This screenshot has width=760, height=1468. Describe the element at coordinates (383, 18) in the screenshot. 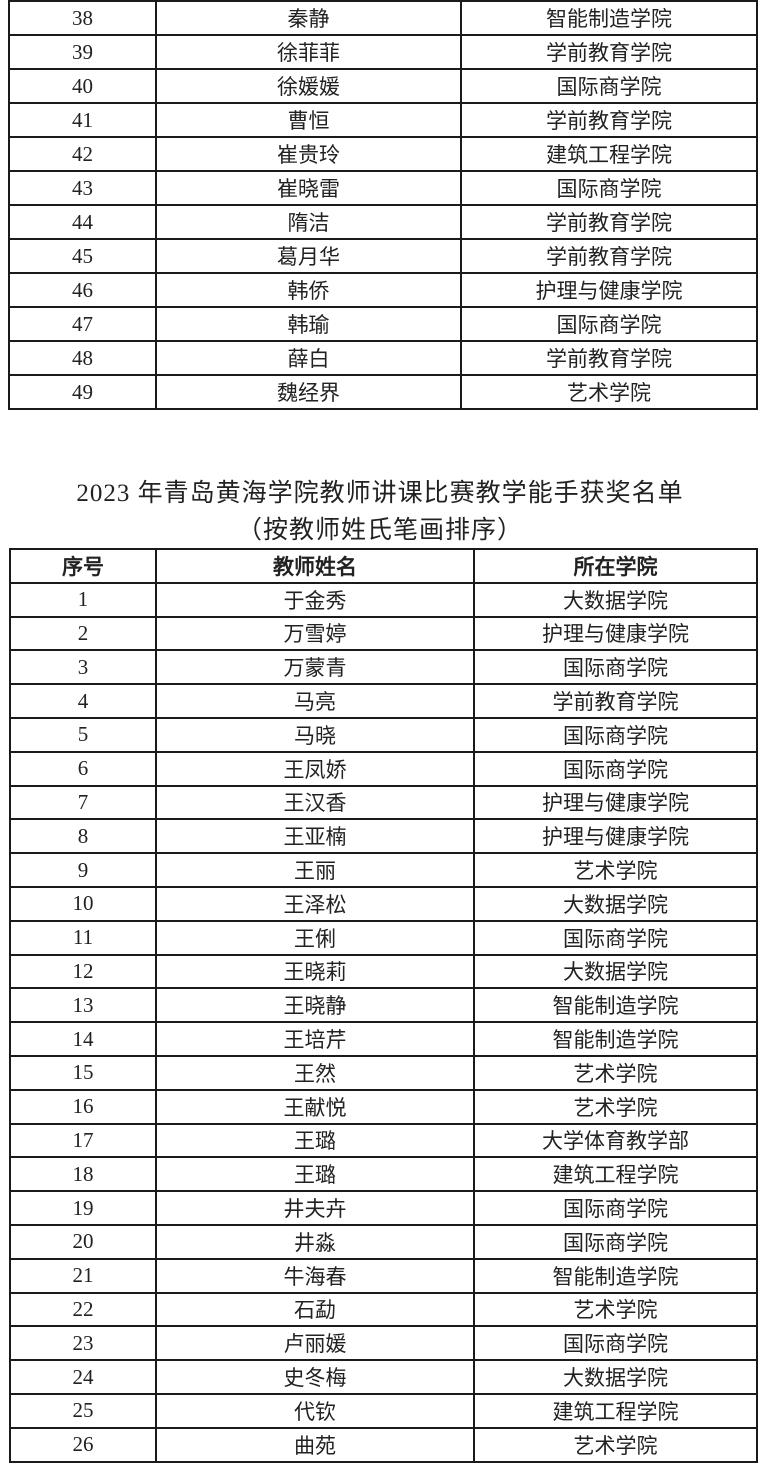

I see `table-row: 38 秦静 智能制造学院` at that location.